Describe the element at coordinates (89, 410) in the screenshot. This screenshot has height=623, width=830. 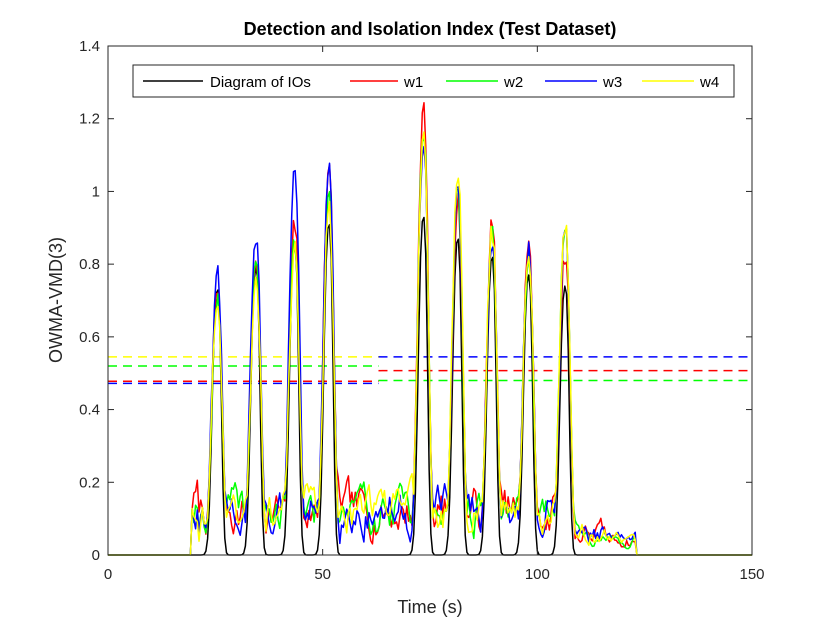
I see `y-tick-label: 0.4` at that location.